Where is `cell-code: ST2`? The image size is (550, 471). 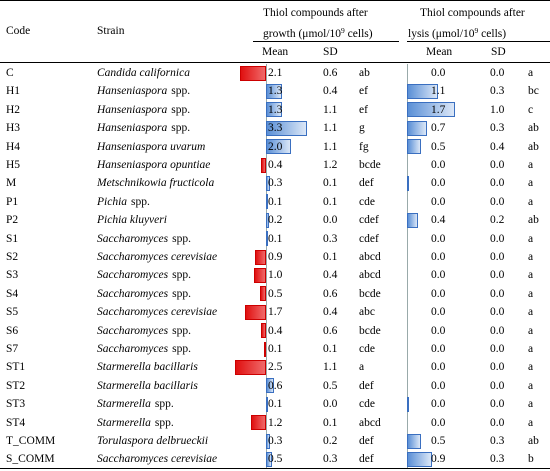
cell-code: ST2 is located at coordinates (16, 385).